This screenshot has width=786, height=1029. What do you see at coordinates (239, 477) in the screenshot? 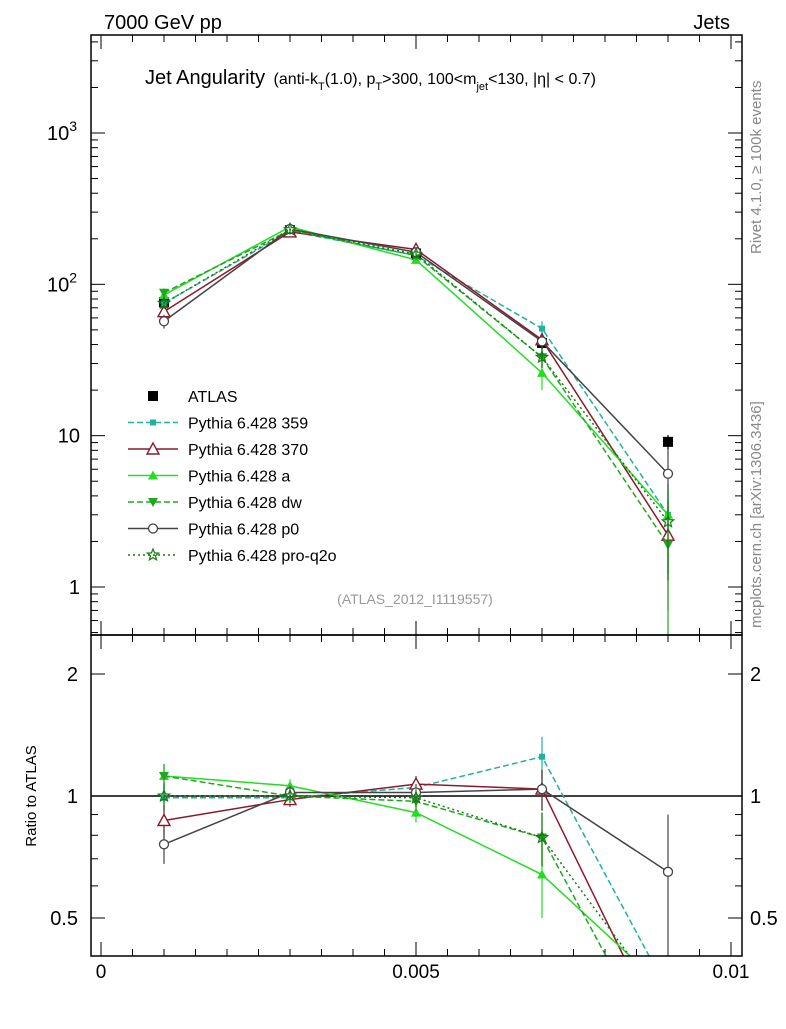
I see `legend-label: Pythia 6.428 a` at bounding box center [239, 477].